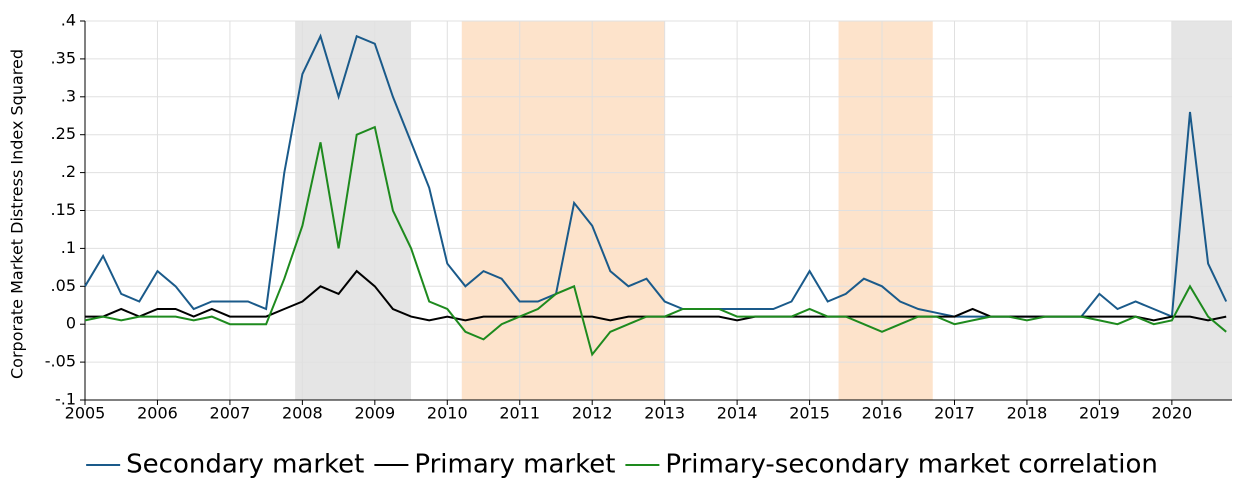 The width and height of the screenshot is (1244, 480). I want to click on y-tick-label: .35, so click(63, 57).